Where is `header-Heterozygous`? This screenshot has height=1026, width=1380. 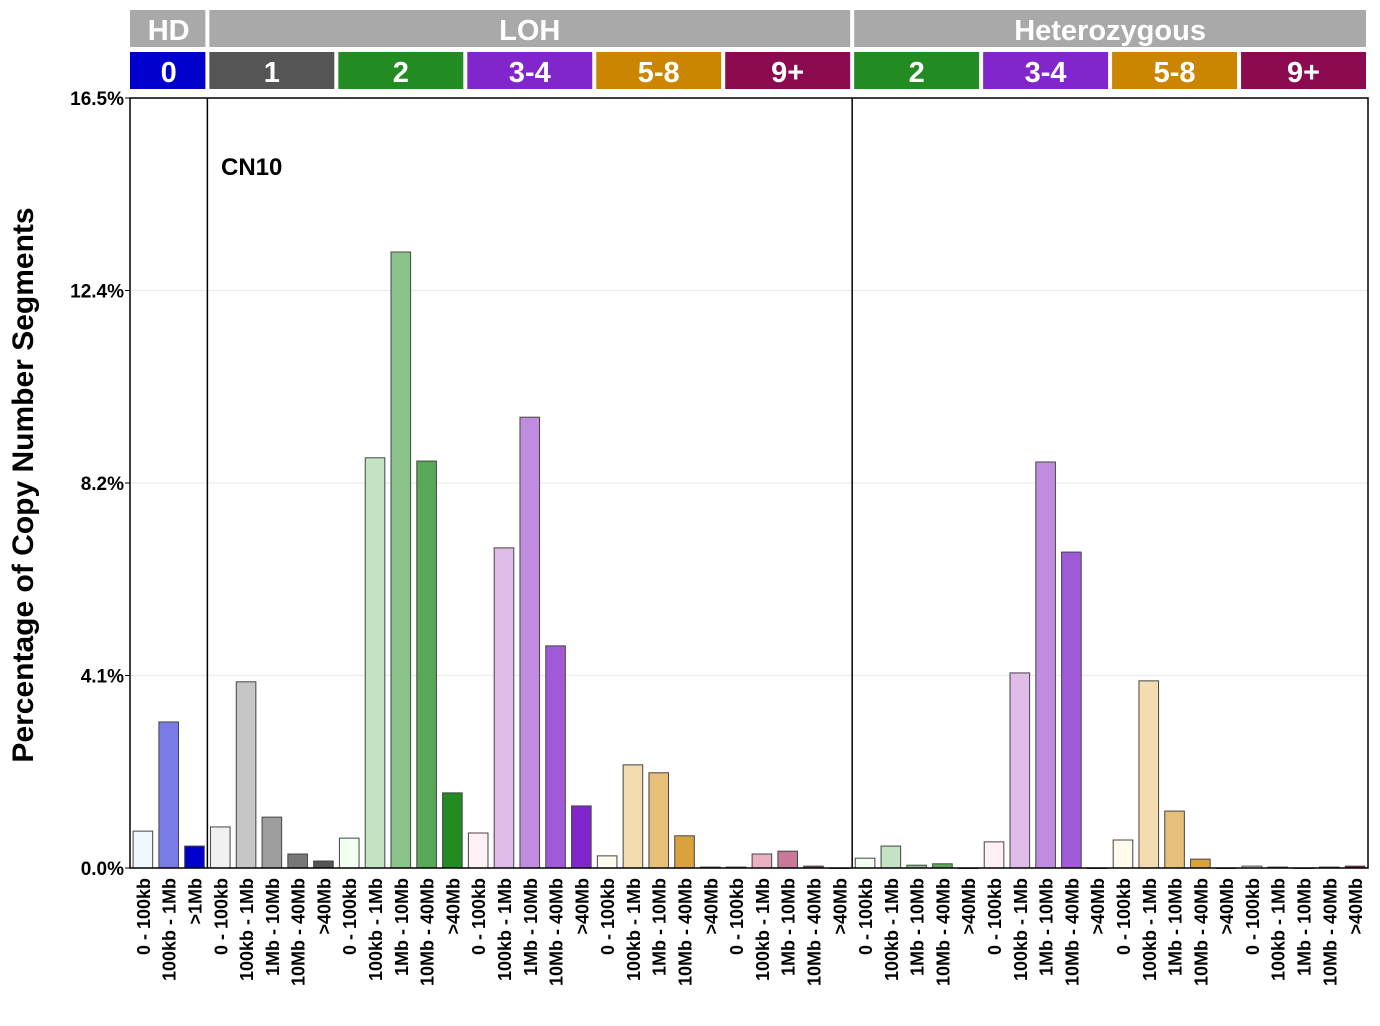 header-Heterozygous is located at coordinates (1110, 28).